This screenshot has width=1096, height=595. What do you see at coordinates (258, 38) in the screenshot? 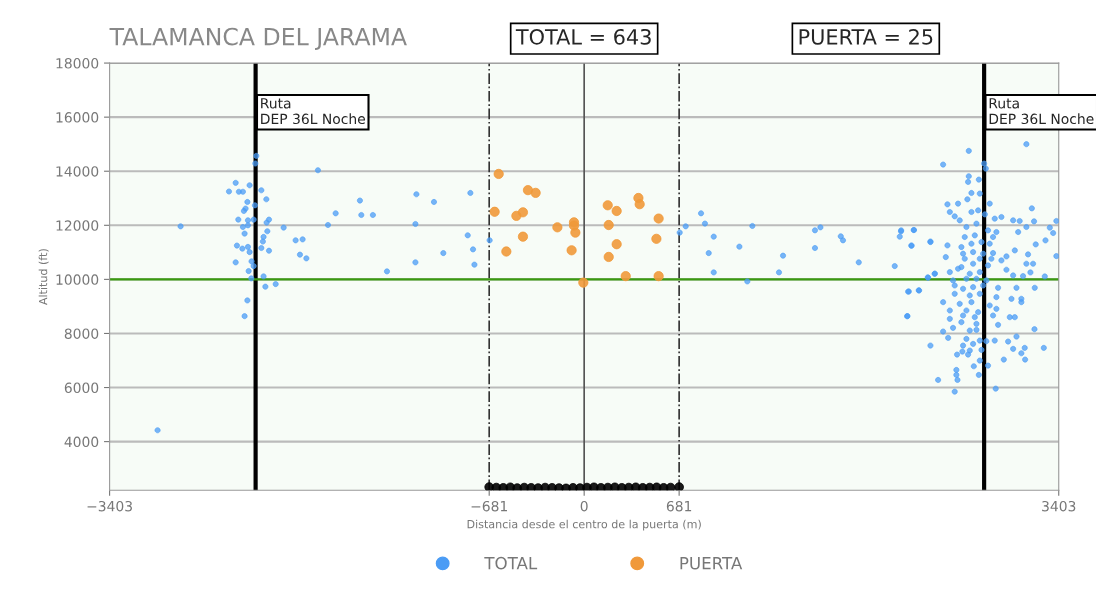
I see `chart-title: TALAMANCA DEL JARAMA` at bounding box center [258, 38].